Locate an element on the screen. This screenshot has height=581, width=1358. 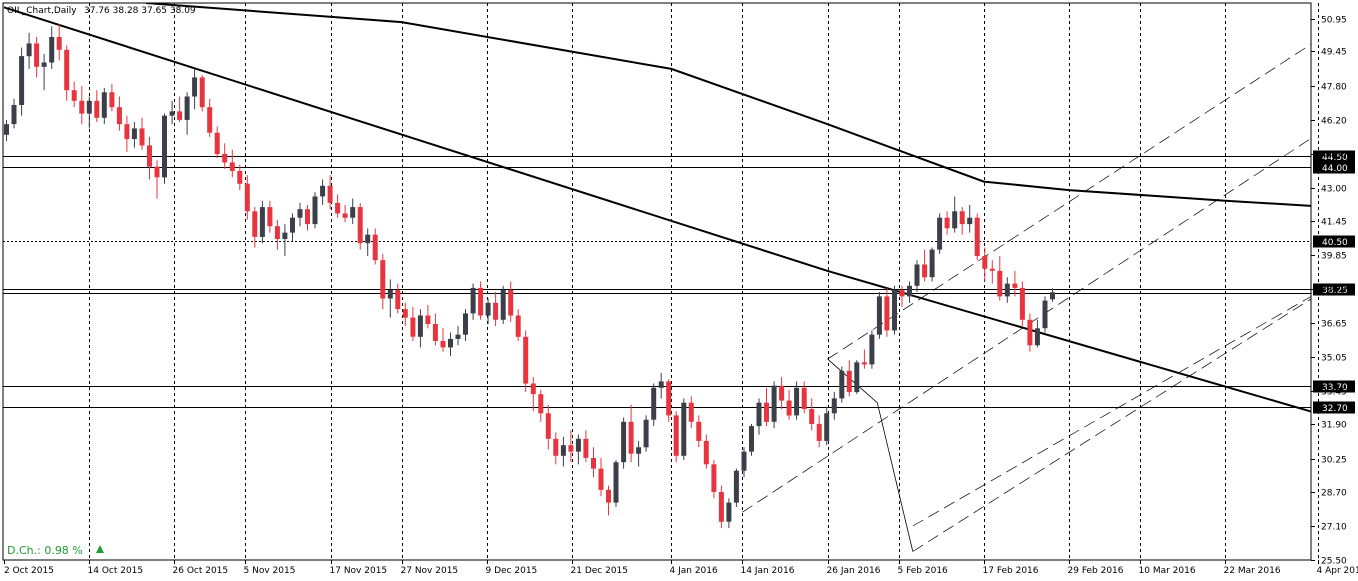
x-tick-label: 9 Dec 2015 is located at coordinates (512, 571).